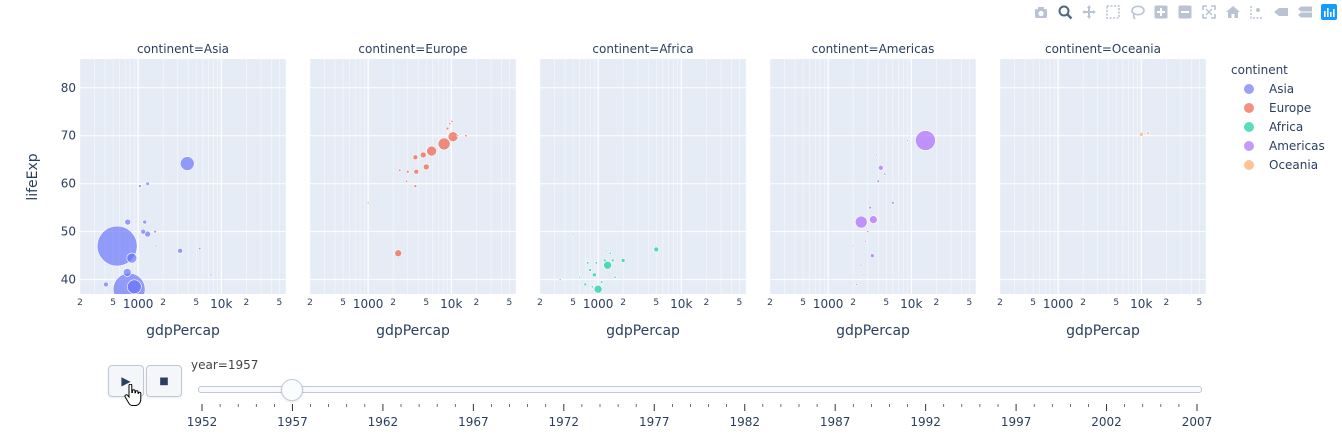 This screenshot has width=1342, height=448. What do you see at coordinates (383, 422) in the screenshot?
I see `slider-year-label: 1962` at bounding box center [383, 422].